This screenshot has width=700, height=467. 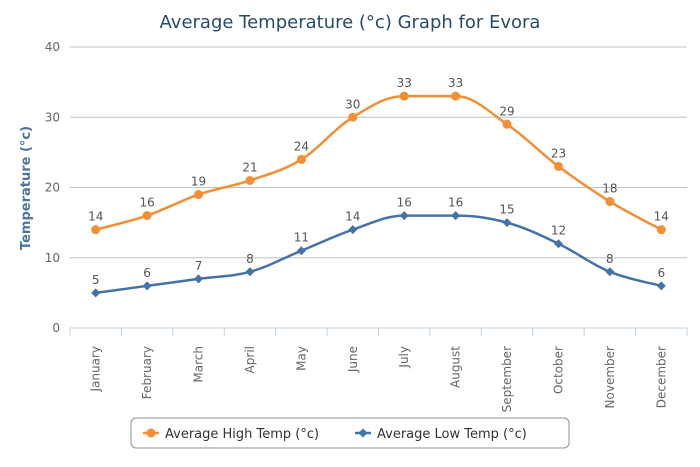 I want to click on data-label: 15, so click(x=506, y=210).